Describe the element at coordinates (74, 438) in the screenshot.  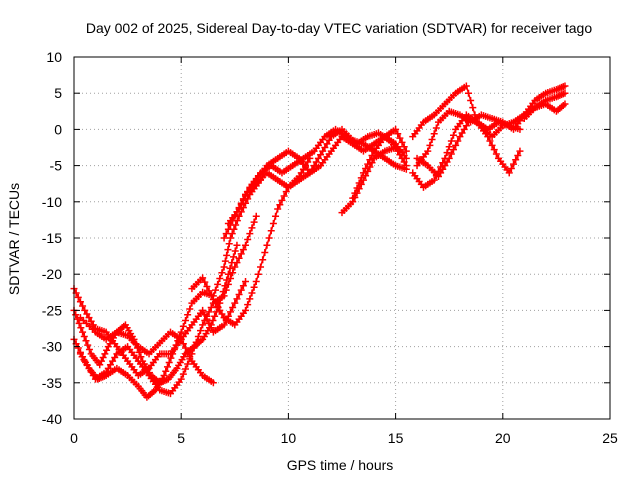
I see `x-tick-label: 0` at that location.